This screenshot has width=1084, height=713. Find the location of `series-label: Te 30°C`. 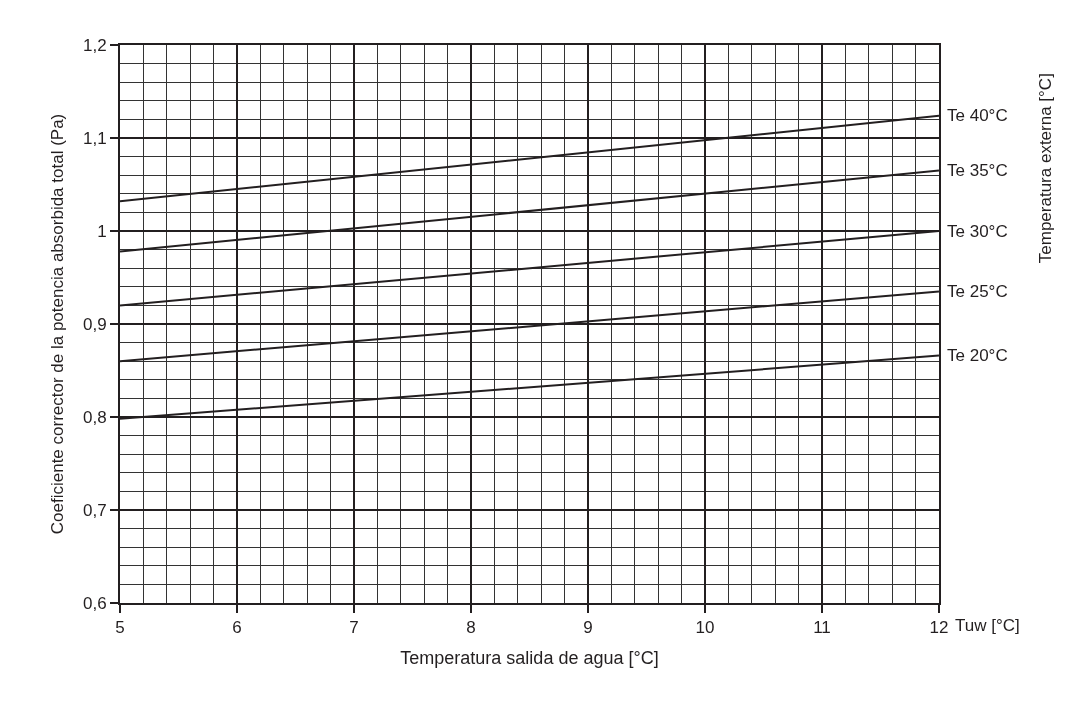

series-label: Te 30°C is located at coordinates (977, 231).